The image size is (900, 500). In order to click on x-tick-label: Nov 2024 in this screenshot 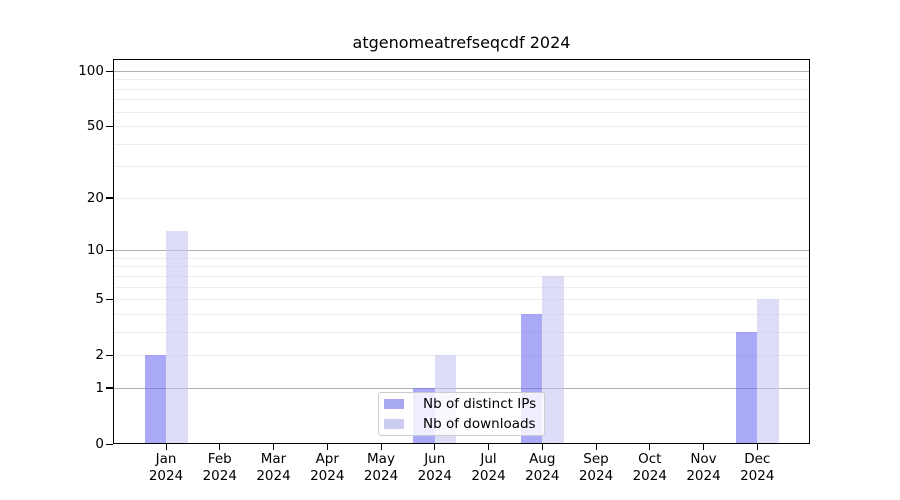, I will do `click(703, 467)`.